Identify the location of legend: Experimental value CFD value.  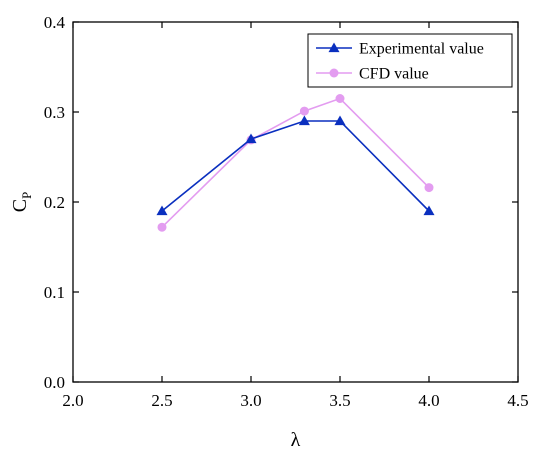
(410, 60).